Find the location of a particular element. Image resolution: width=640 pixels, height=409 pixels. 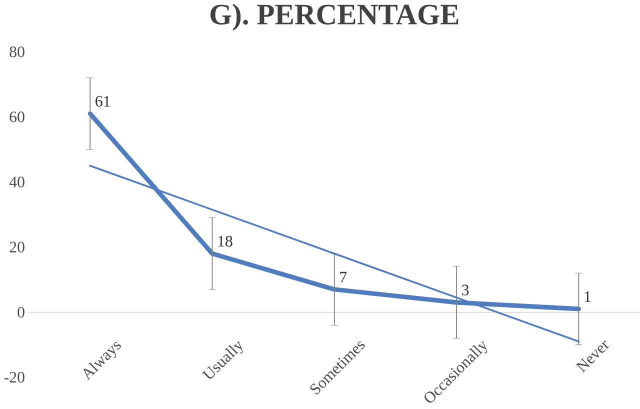

y-tick-label: -20 is located at coordinates (14, 377).